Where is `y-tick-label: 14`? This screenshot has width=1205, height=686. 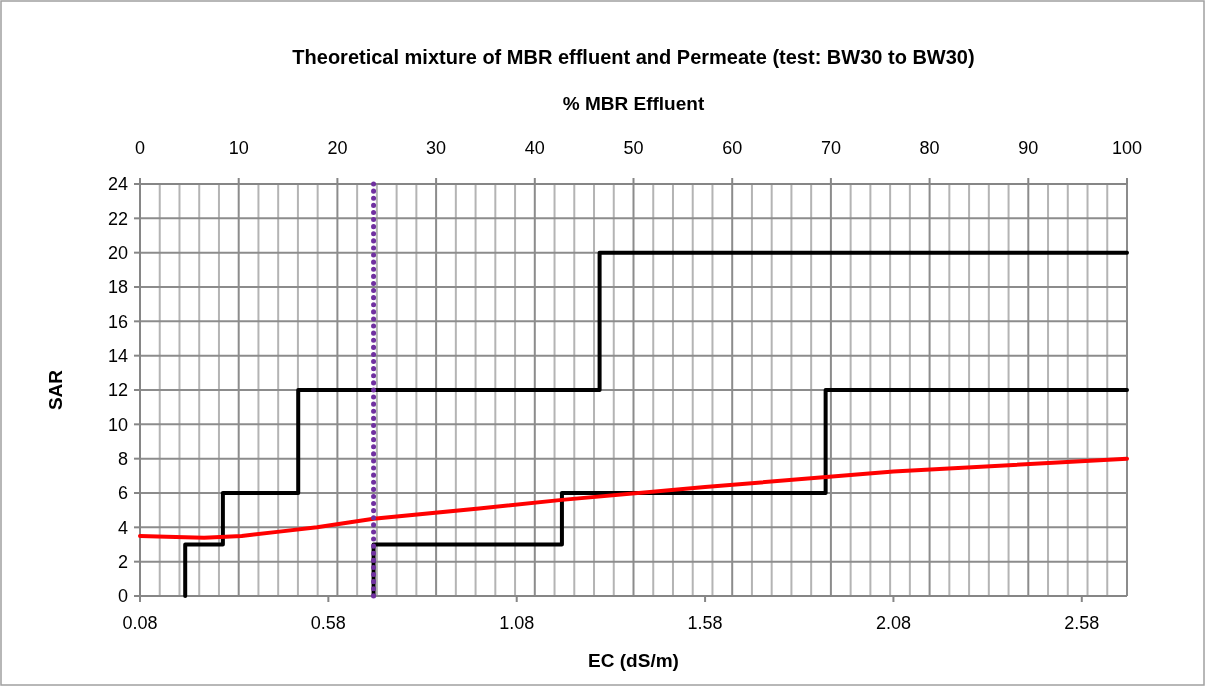
y-tick-label: 14 is located at coordinates (117, 355).